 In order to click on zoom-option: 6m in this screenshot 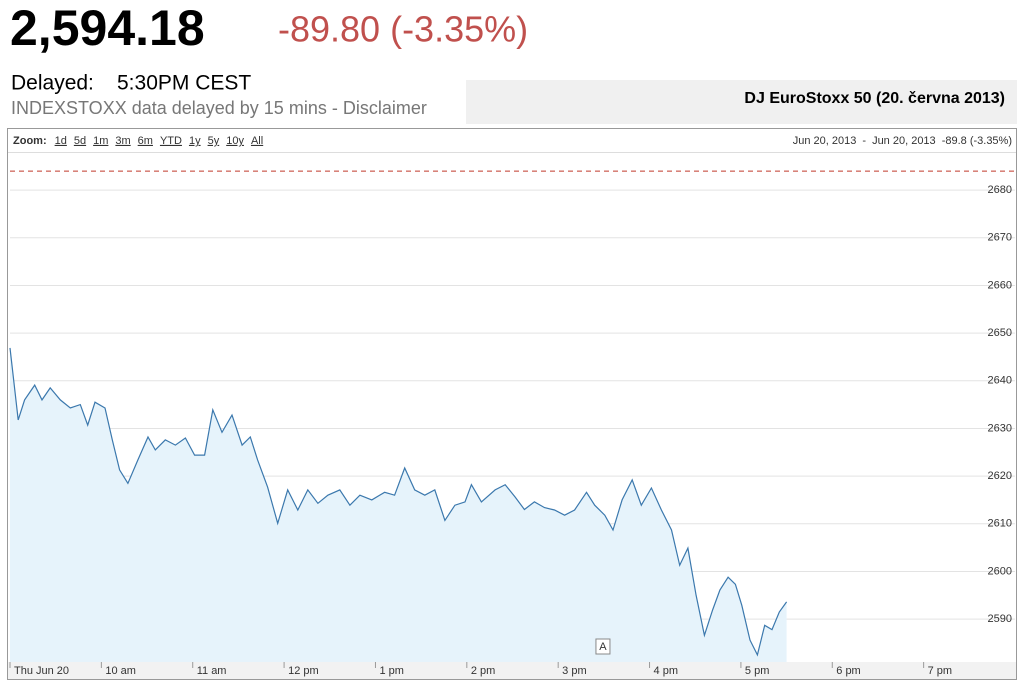, I will do `click(145, 141)`.